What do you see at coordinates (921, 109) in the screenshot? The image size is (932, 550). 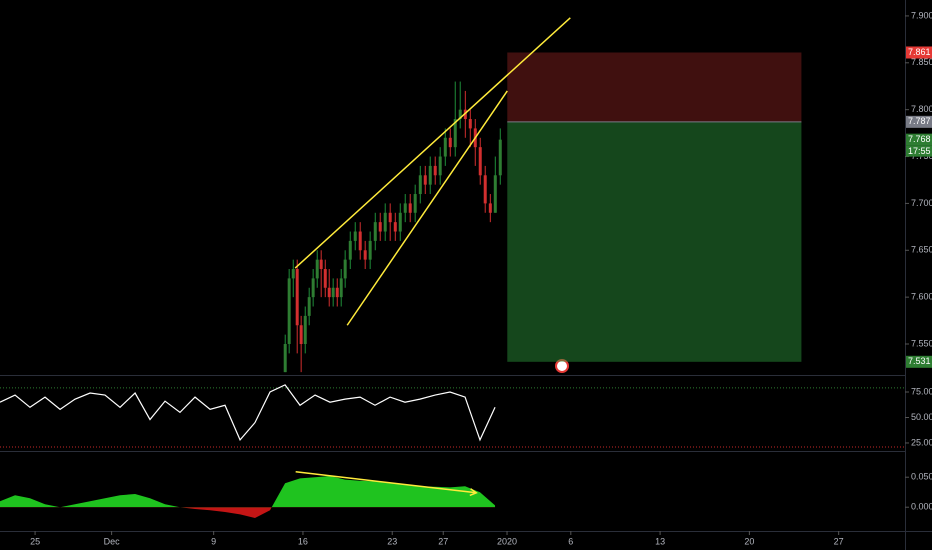 I see `y-tick-label: 7.800` at bounding box center [921, 109].